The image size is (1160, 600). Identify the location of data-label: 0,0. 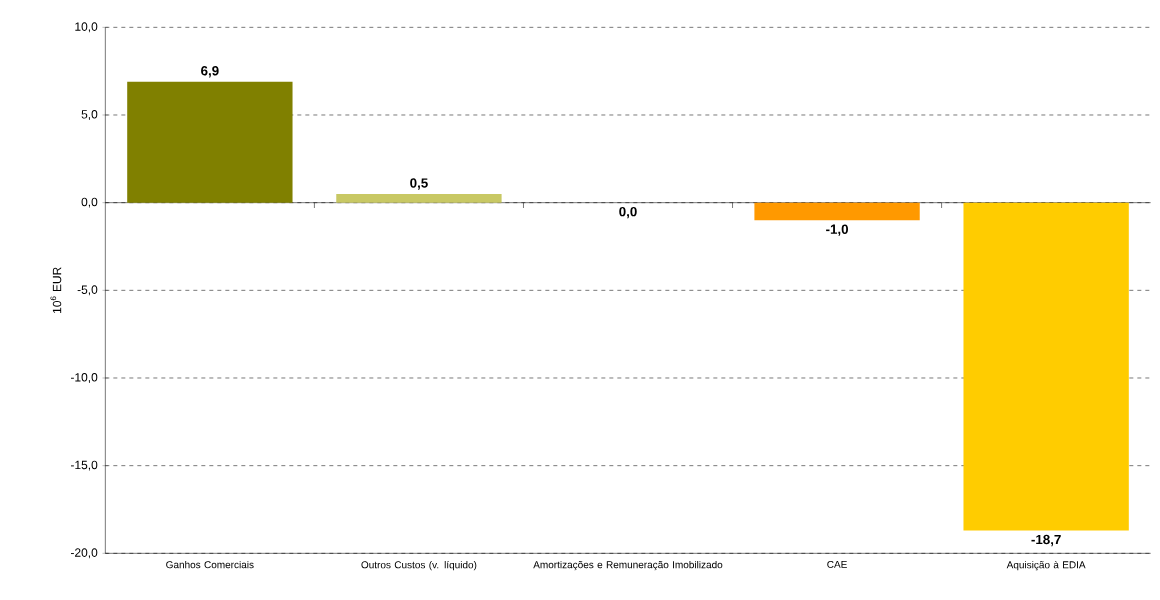
(628, 212).